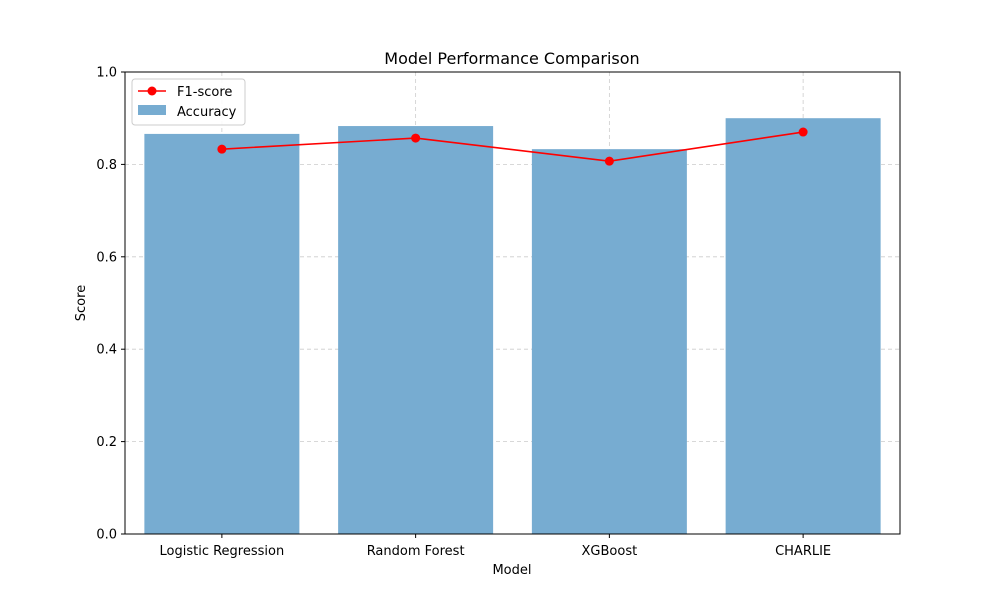 The image size is (1000, 600). What do you see at coordinates (511, 58) in the screenshot?
I see `chart-title: Model Performance Comparison` at bounding box center [511, 58].